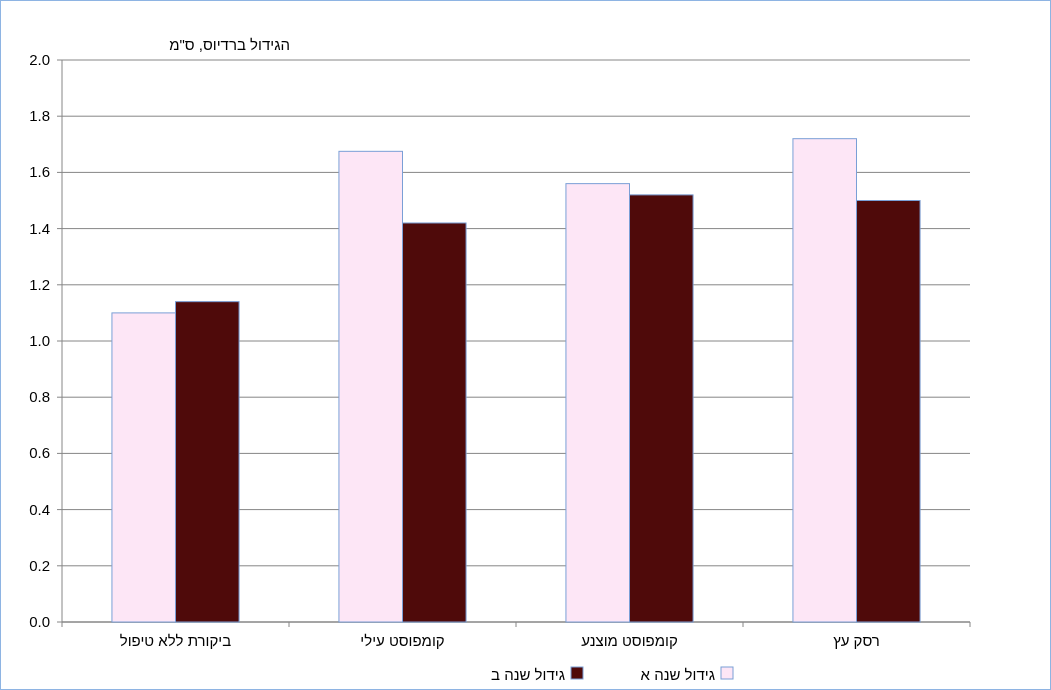 This screenshot has height=690, width=1051. What do you see at coordinates (39, 621) in the screenshot?
I see `y-tick-label: 0.0` at bounding box center [39, 621].